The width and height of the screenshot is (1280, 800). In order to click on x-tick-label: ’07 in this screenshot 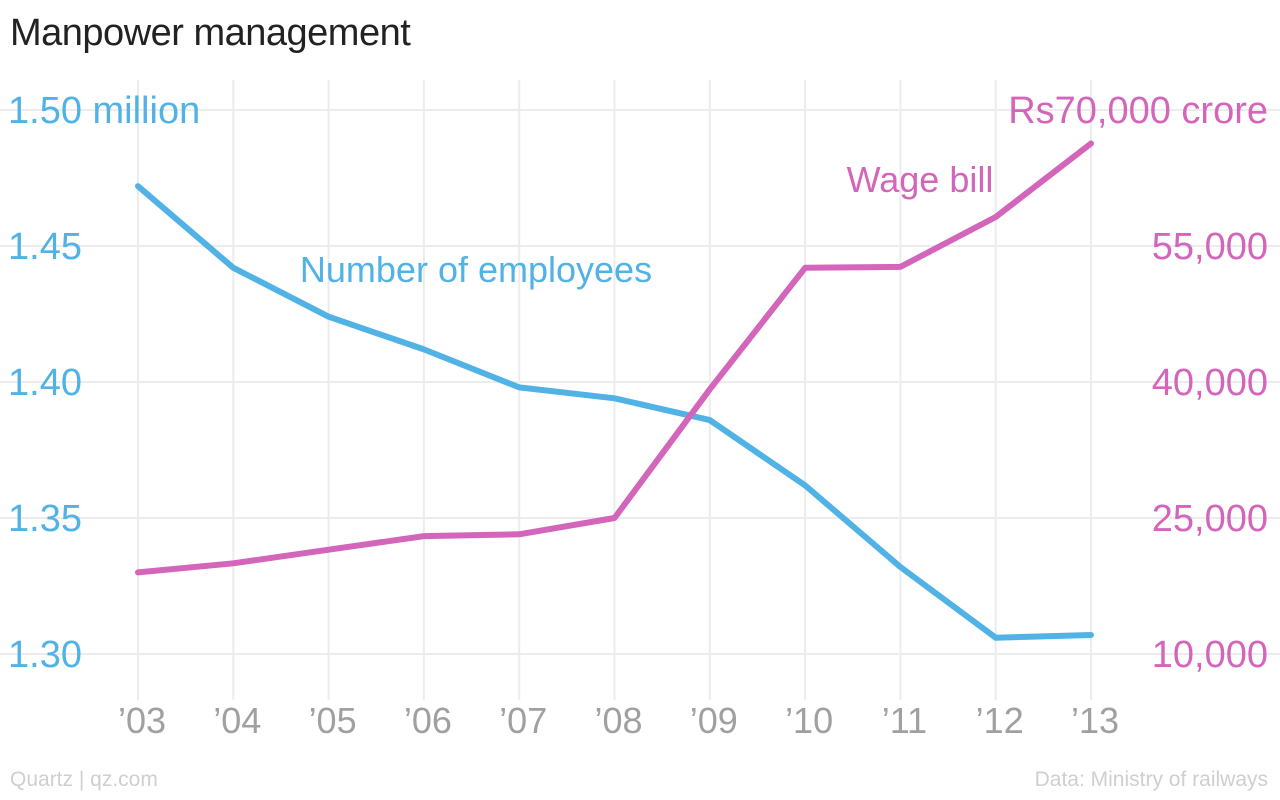, I will do `click(523, 720)`.